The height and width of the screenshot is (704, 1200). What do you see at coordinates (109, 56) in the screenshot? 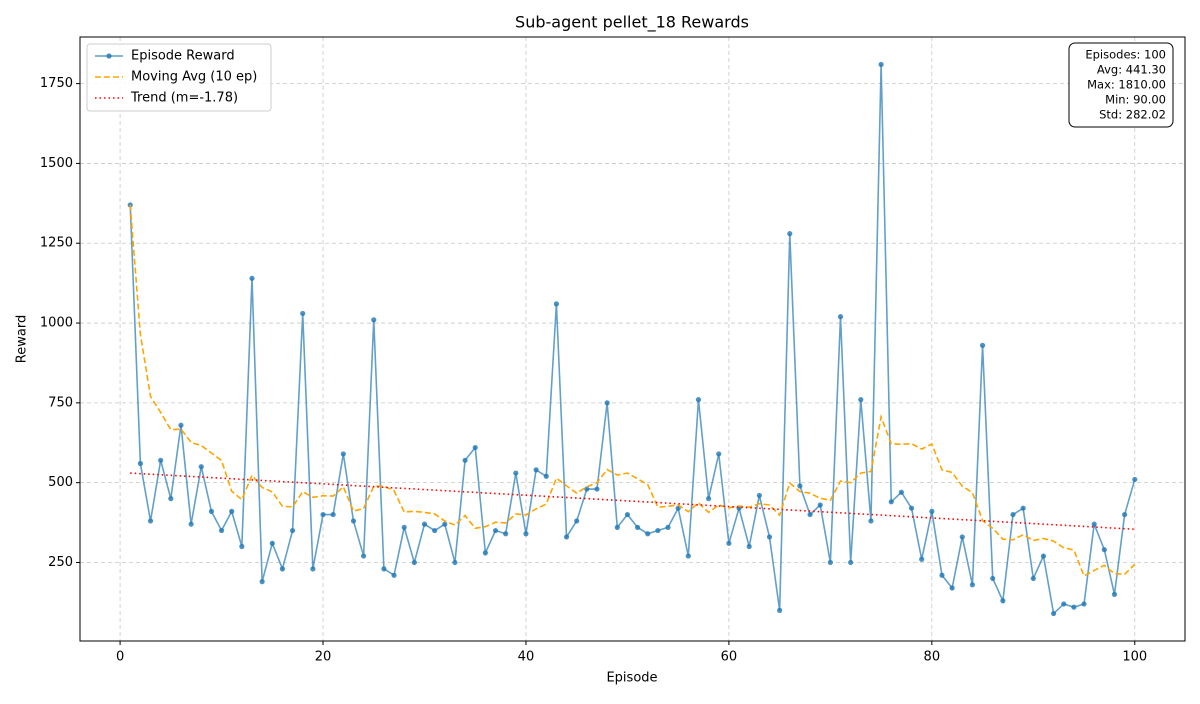
I see `legend-marker` at bounding box center [109, 56].